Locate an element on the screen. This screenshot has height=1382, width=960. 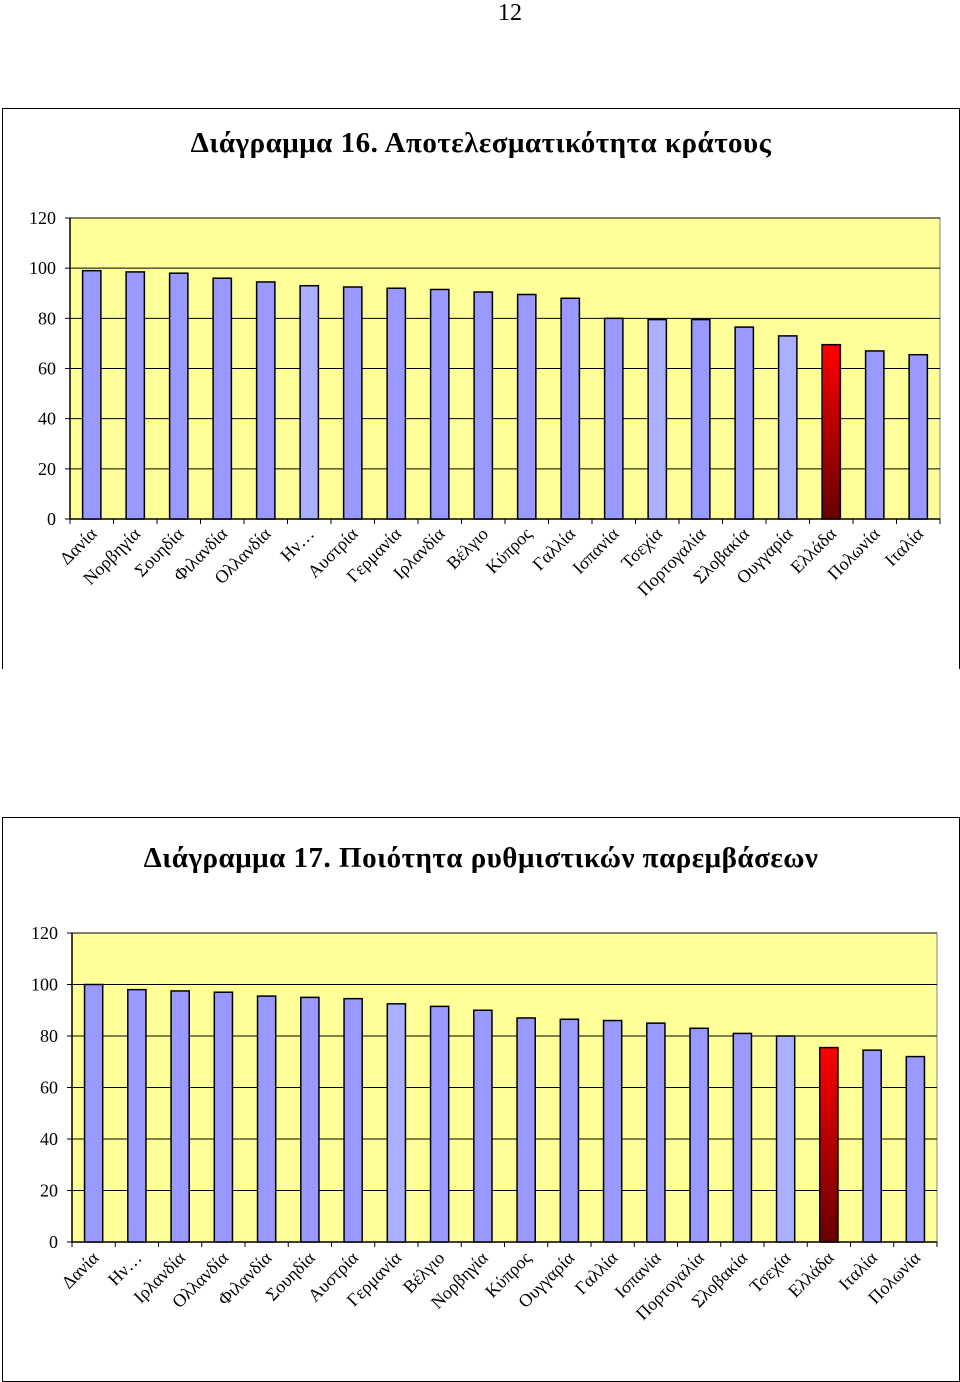
category-label: Κύπρος is located at coordinates (509, 551).